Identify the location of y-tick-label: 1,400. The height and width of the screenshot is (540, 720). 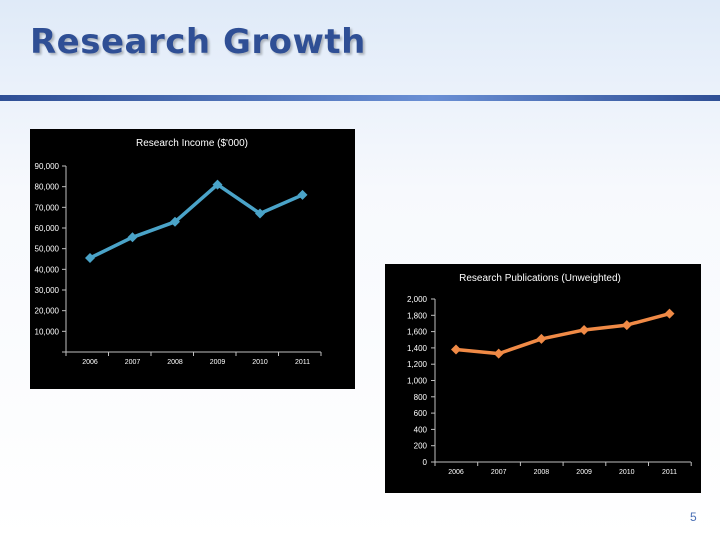
(417, 348).